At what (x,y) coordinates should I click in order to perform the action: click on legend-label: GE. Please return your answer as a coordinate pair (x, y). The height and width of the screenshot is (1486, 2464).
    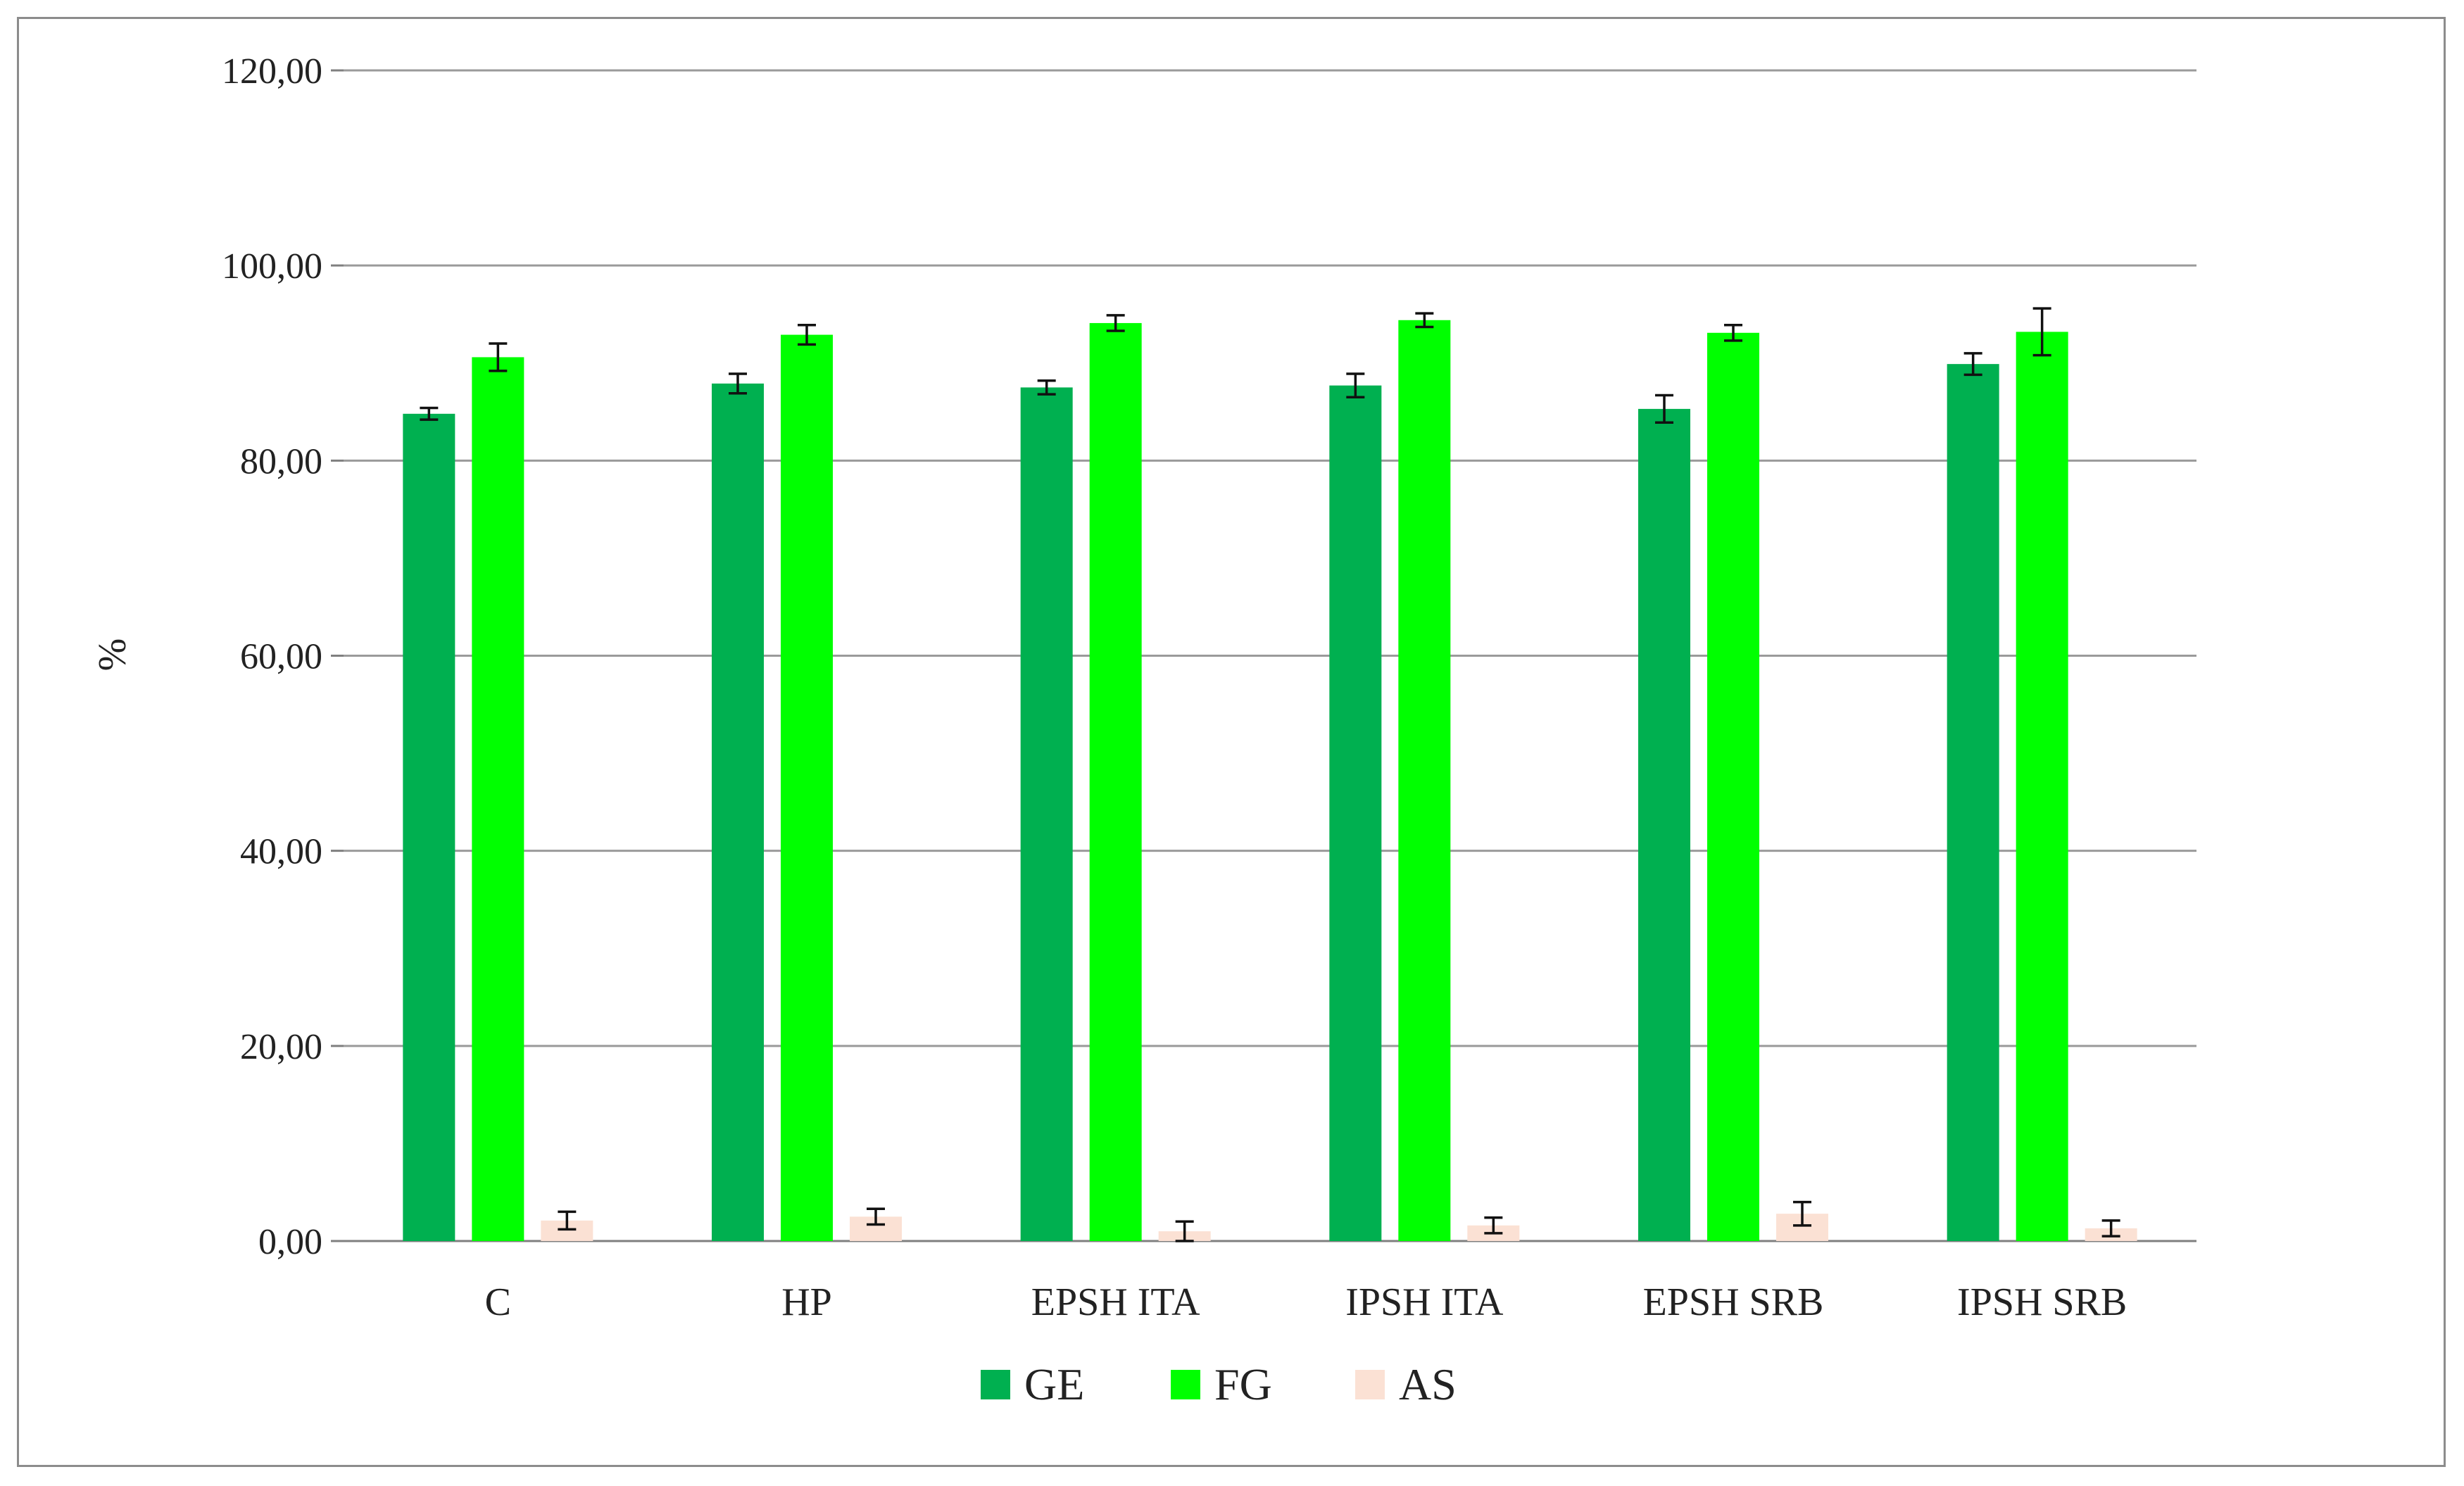
    Looking at the image, I should click on (1054, 1384).